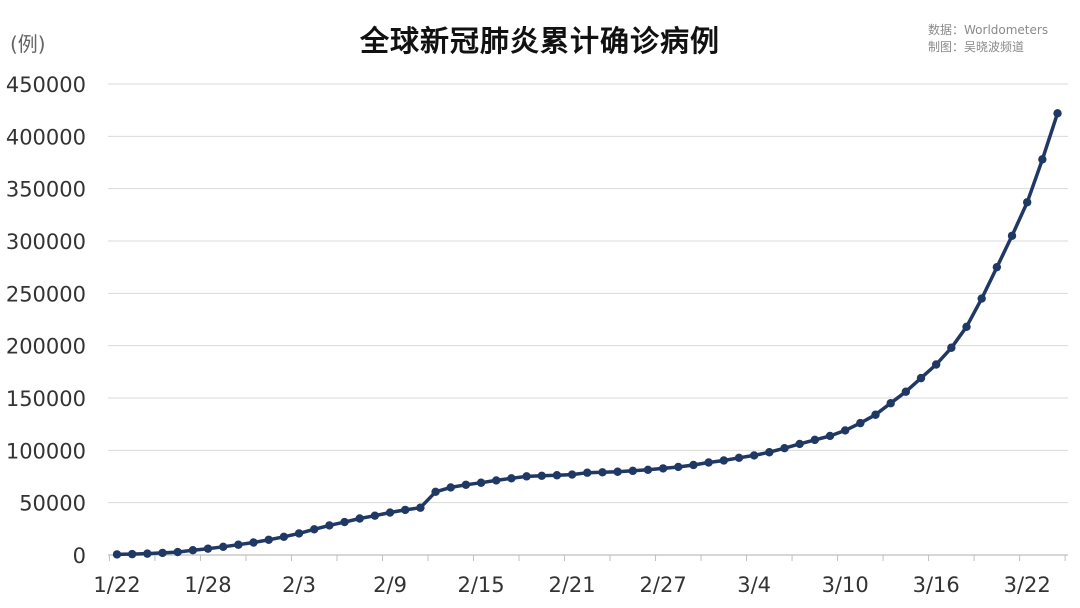 This screenshot has width=1080, height=608. Describe the element at coordinates (46, 137) in the screenshot. I see `y-tick-label: 400000` at that location.